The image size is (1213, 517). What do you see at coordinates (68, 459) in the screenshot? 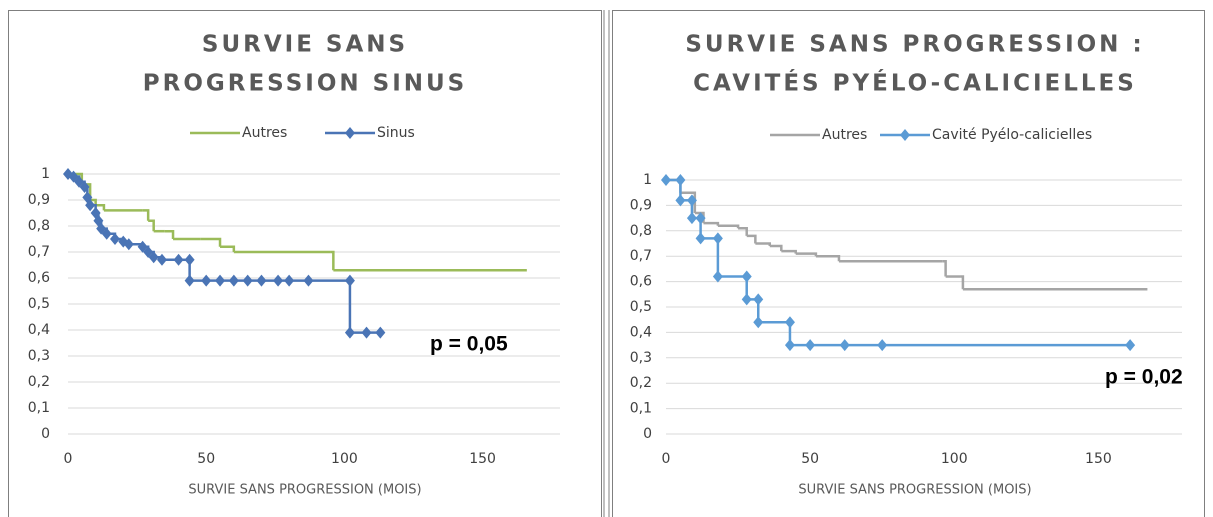
I see `x-tick-label: 0` at bounding box center [68, 459].